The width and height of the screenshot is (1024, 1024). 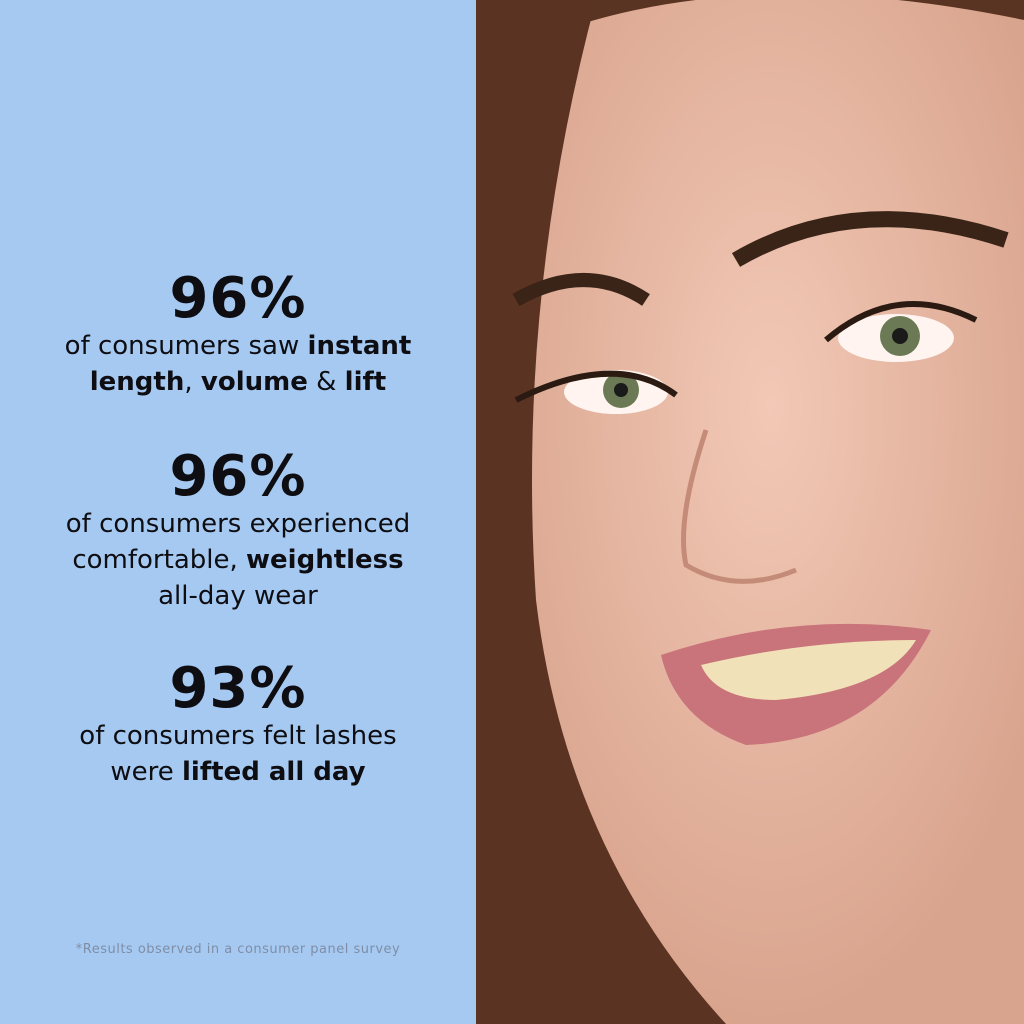 What do you see at coordinates (359, 346) in the screenshot?
I see `bold-text: instant` at bounding box center [359, 346].